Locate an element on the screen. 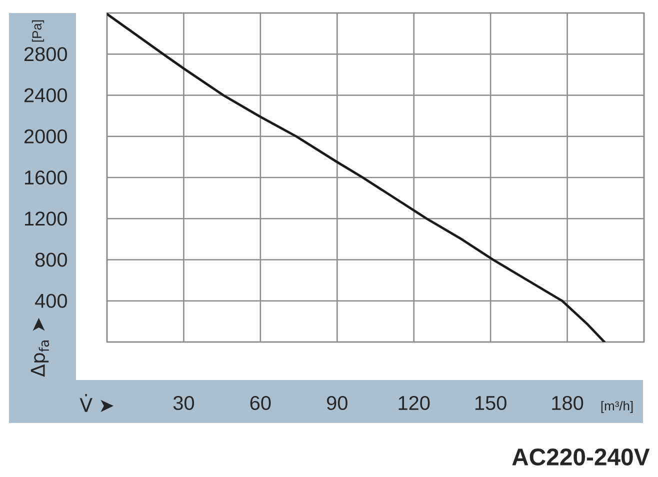  y-axis-title: Δp$_{fa}$ ➤ is located at coordinates (40, 347).